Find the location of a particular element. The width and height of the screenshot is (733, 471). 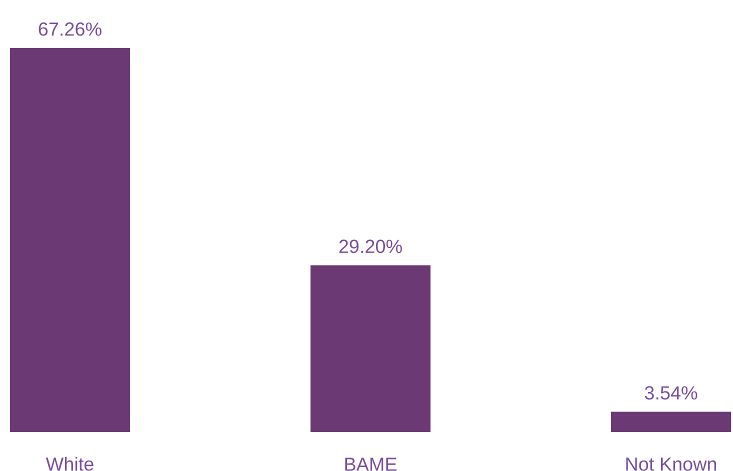

data-label: 29.20% is located at coordinates (370, 247).